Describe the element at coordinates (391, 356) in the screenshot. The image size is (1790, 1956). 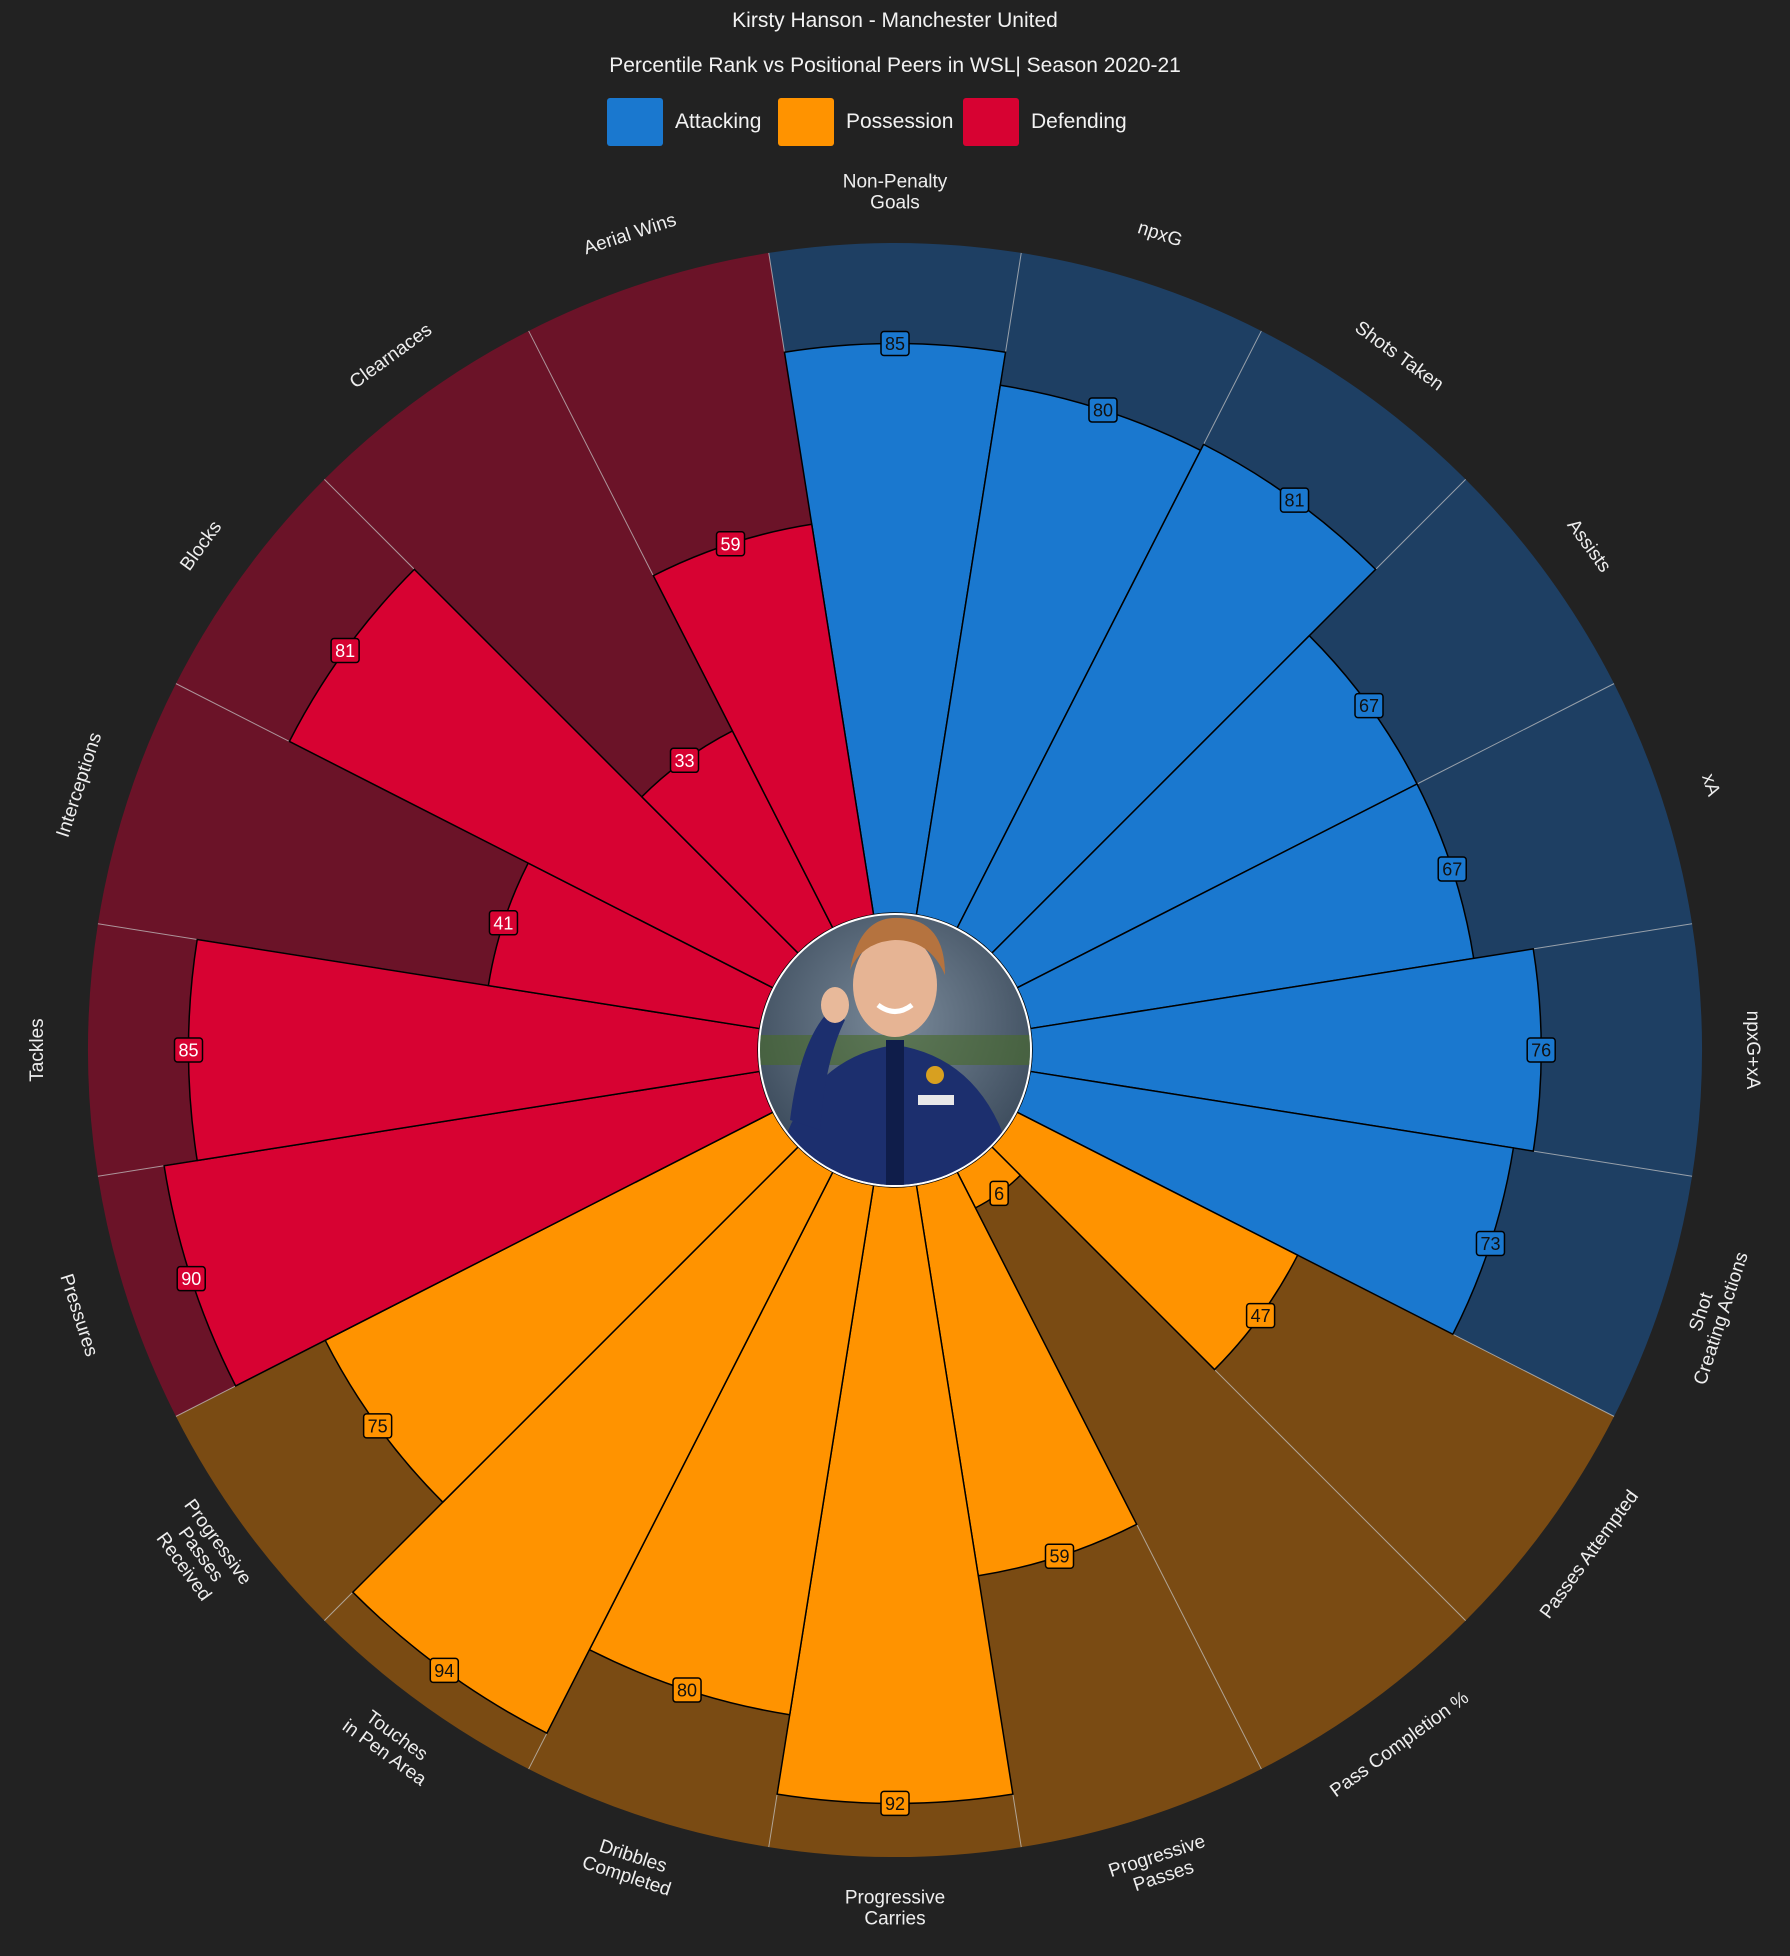
I see `category-label: Clearnaces` at that location.